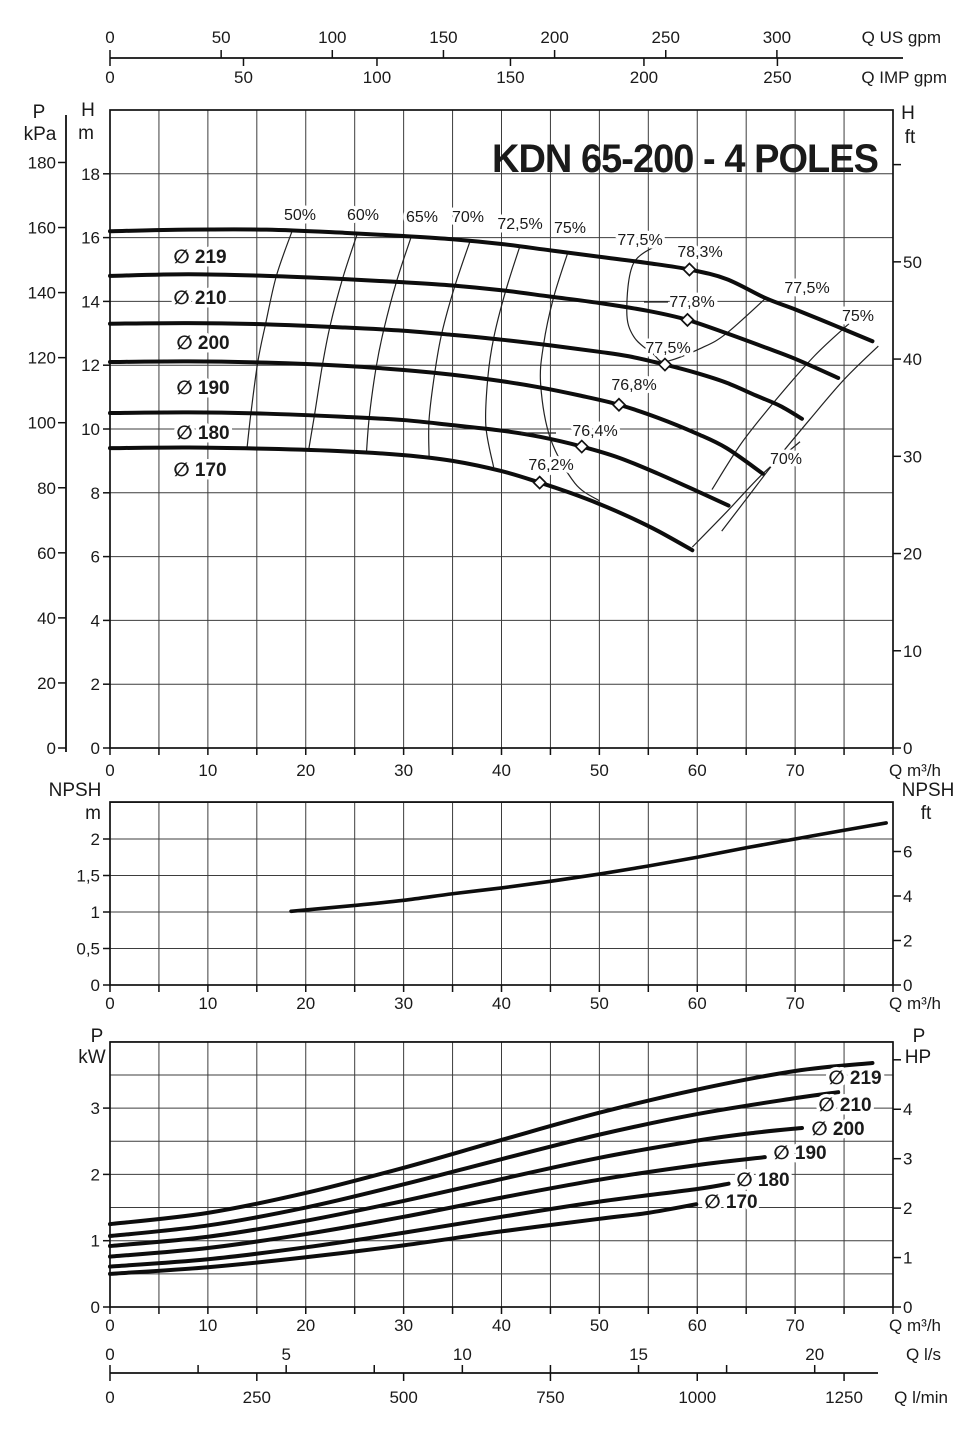 The height and width of the screenshot is (1445, 957). What do you see at coordinates (88, 110) in the screenshot?
I see `main-left-h-header: H` at bounding box center [88, 110].